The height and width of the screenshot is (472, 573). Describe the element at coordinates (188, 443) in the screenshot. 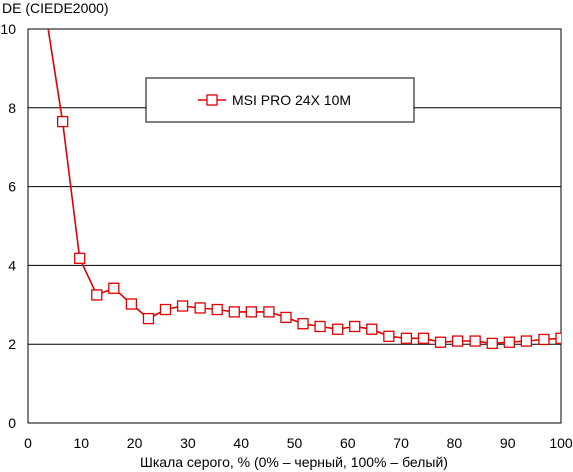

I see `x-tick-label-30: 30` at that location.